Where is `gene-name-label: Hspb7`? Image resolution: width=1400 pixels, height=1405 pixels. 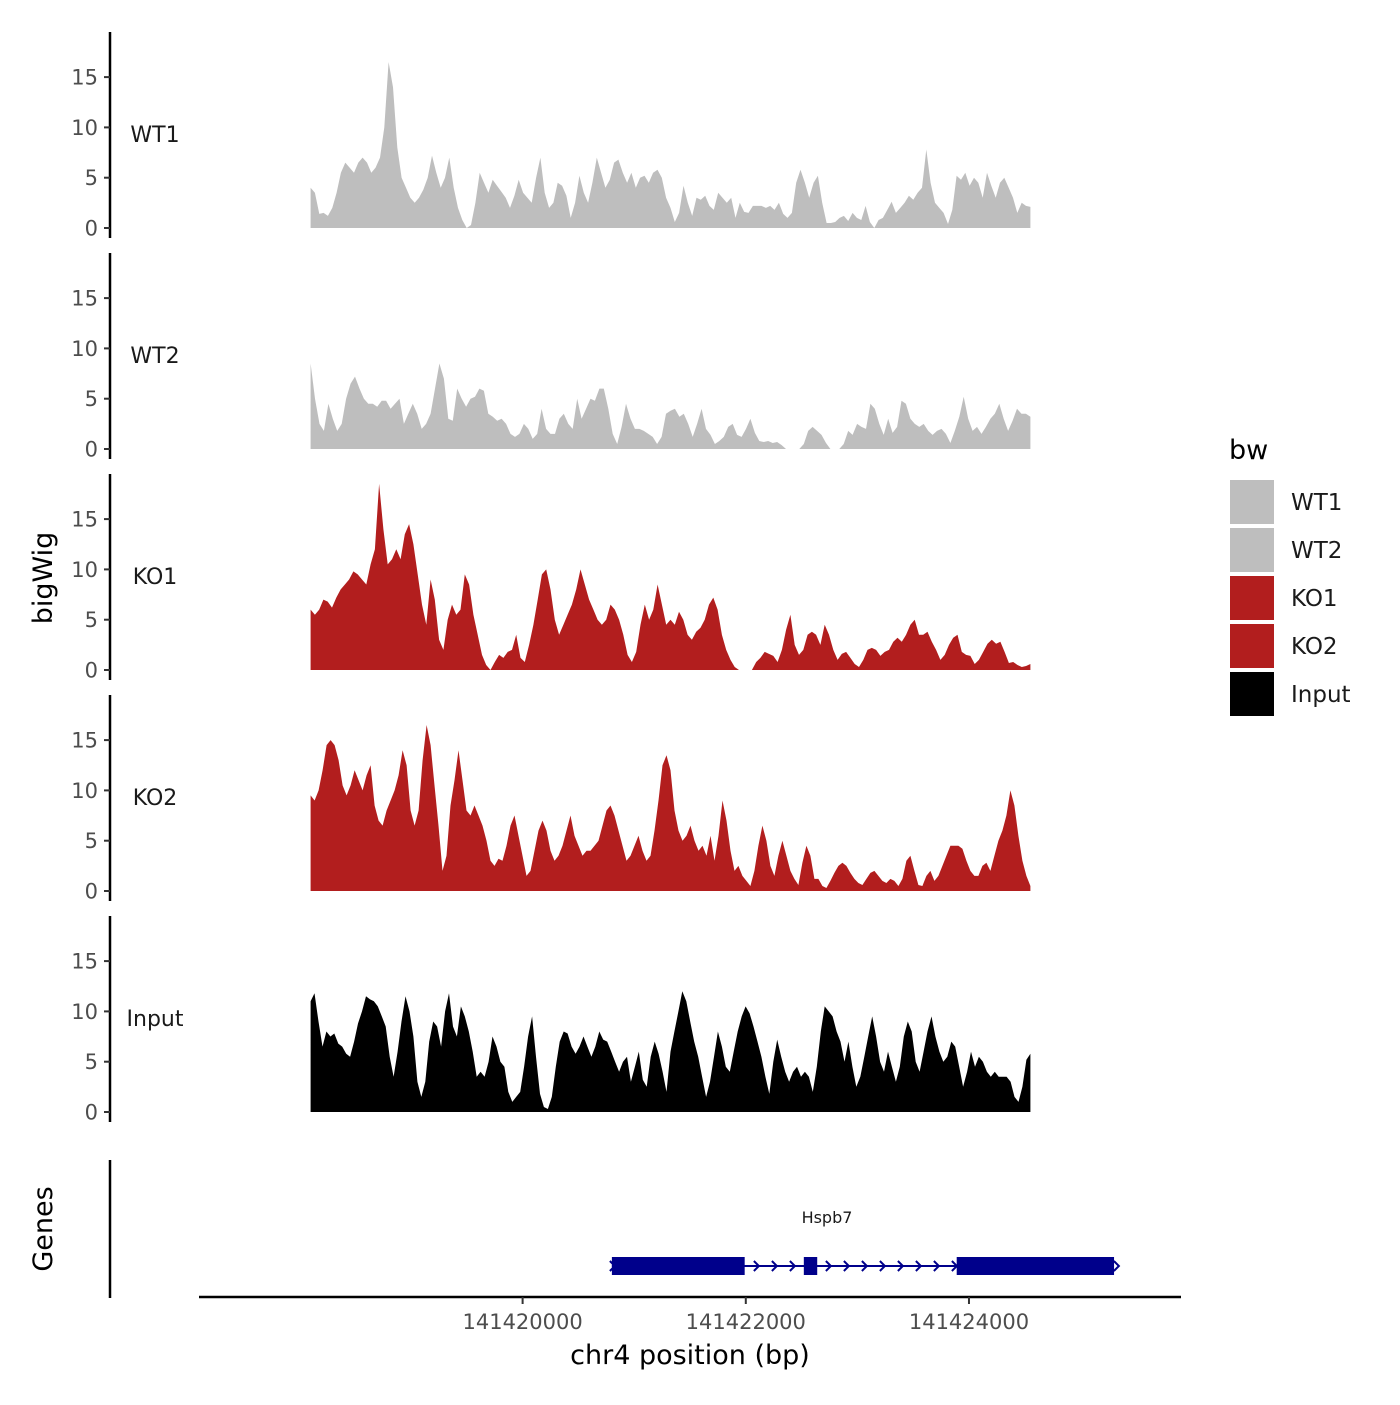 gene-name-label: Hspb7 is located at coordinates (827, 1217).